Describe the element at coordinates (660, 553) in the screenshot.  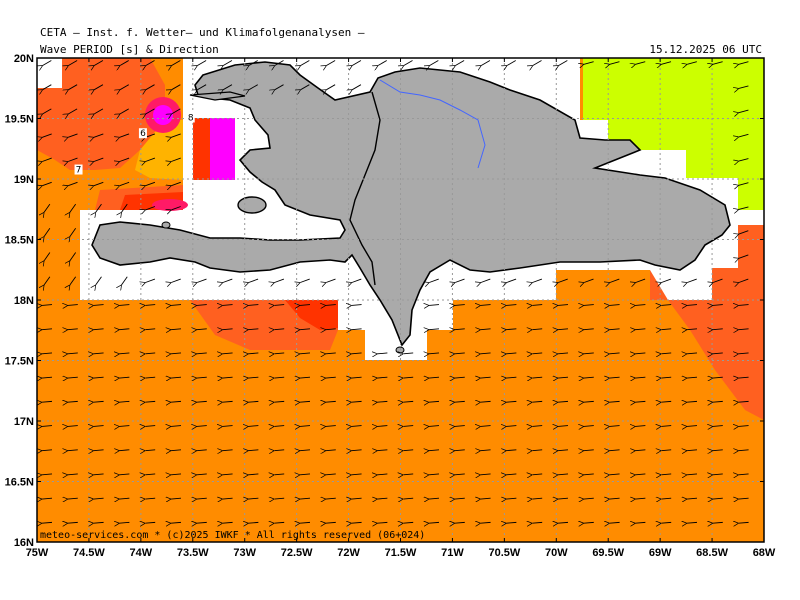
I see `lon-tick-label: 69W` at that location.